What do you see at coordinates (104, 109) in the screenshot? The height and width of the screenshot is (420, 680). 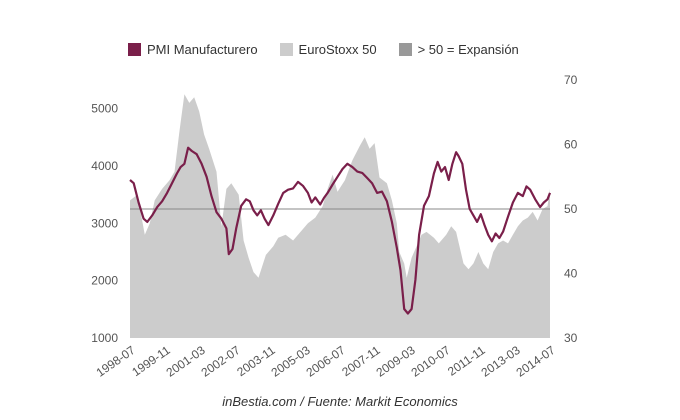 I see `y-left-tick-label: 5000` at bounding box center [104, 109].